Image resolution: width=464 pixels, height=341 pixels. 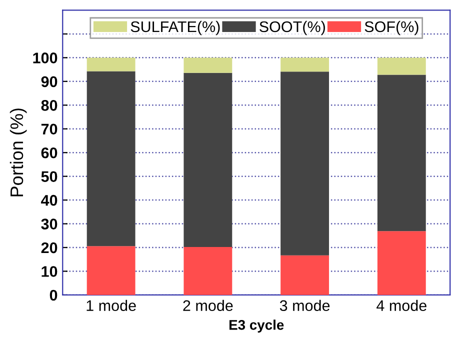 What do you see at coordinates (208, 306) in the screenshot?
I see `x-tick-label: 2 mode` at bounding box center [208, 306].